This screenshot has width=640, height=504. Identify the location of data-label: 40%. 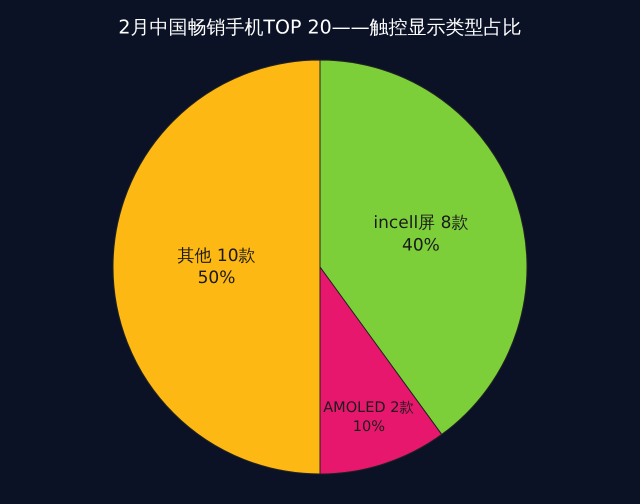
(421, 245).